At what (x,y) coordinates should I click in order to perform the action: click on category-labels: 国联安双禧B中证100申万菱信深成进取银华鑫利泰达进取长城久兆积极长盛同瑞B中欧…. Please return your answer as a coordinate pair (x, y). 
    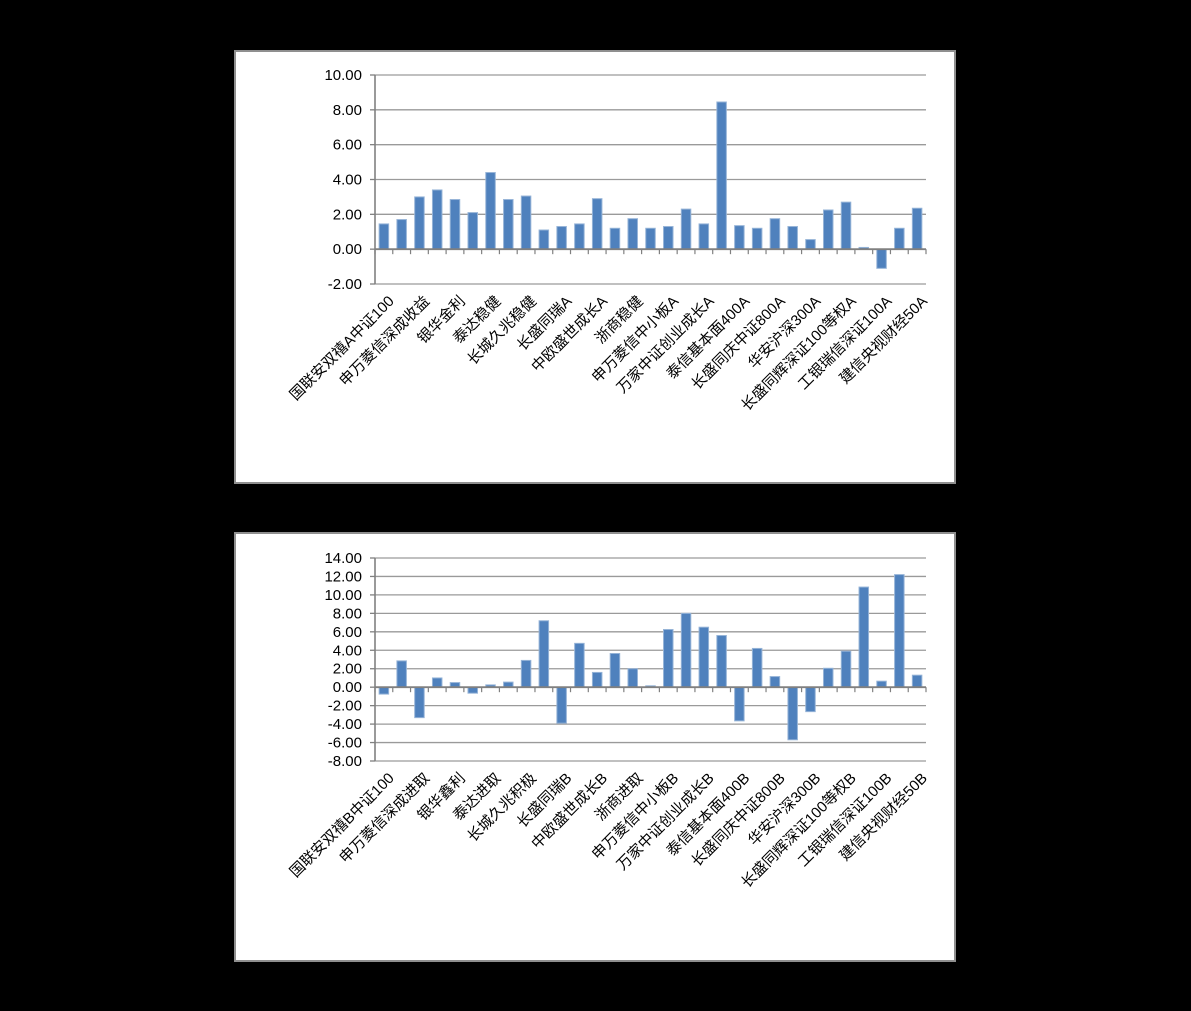
    Looking at the image, I should click on (609, 830).